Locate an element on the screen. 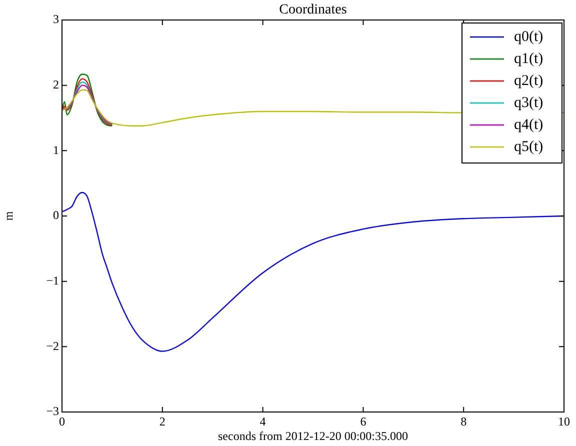 The width and height of the screenshot is (576, 446). y-tick-label: 3 is located at coordinates (56, 19).